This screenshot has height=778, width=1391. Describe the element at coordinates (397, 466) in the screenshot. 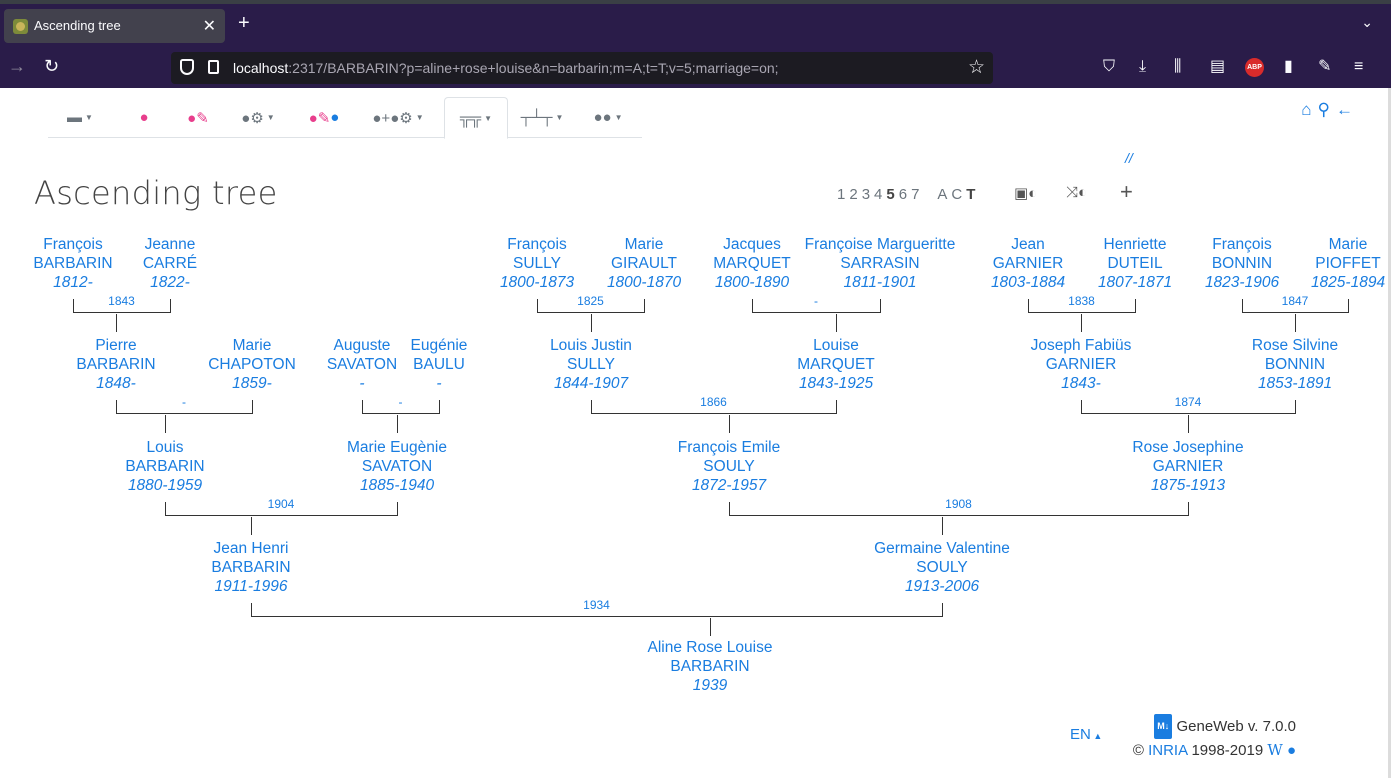

I see `person-entry: Marie Eugènie SAVATON 1885-1940` at that location.